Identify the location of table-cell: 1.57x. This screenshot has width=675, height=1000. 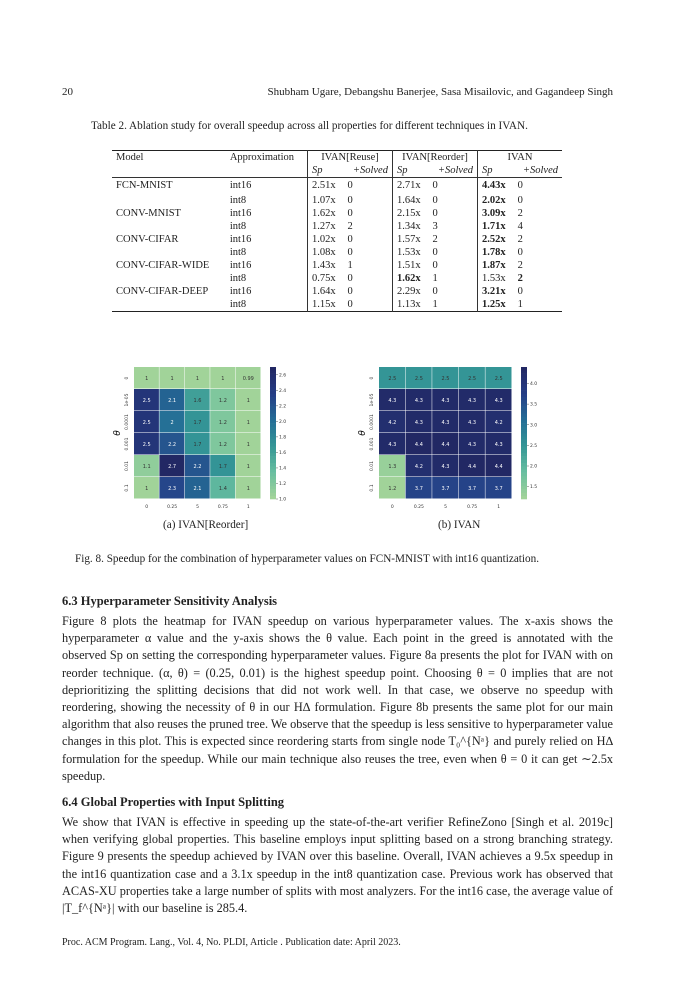
(410, 239).